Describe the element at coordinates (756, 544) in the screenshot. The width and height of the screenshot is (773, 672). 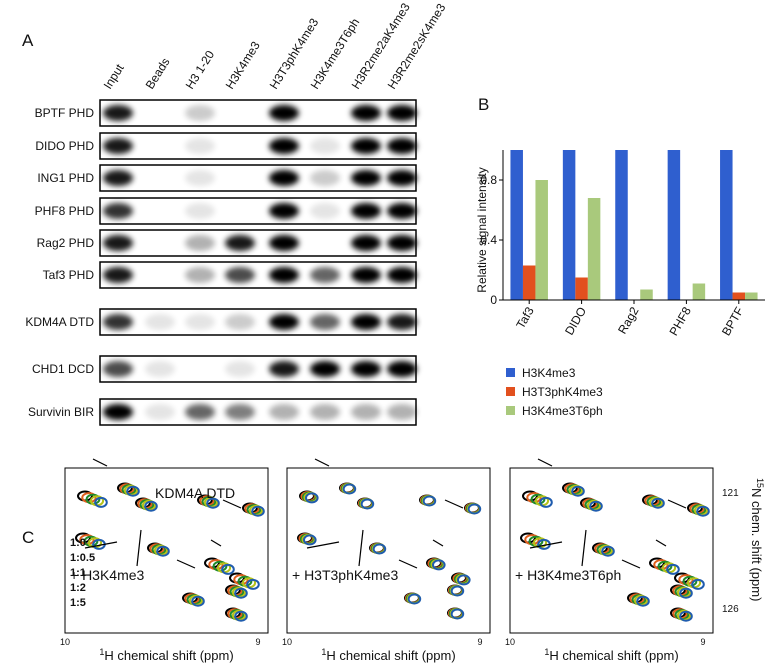
I see `y-axis-label-text: N chem. shift (ppm)` at that location.